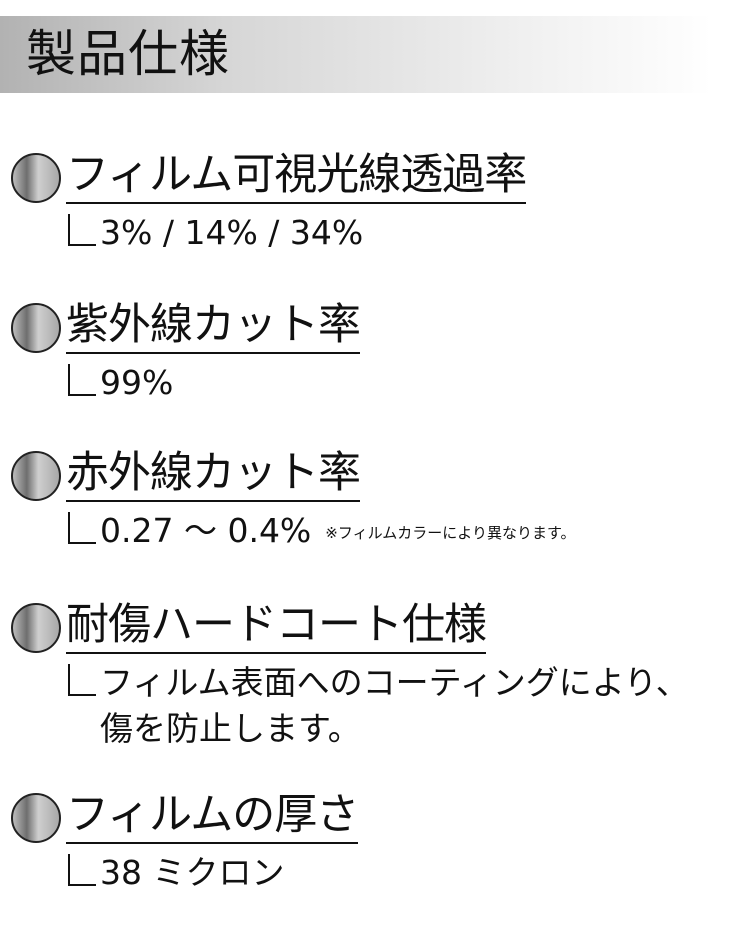 The image size is (750, 938). What do you see at coordinates (230, 728) in the screenshot?
I see `spec-value-continued: 傷を防止します。` at bounding box center [230, 728].